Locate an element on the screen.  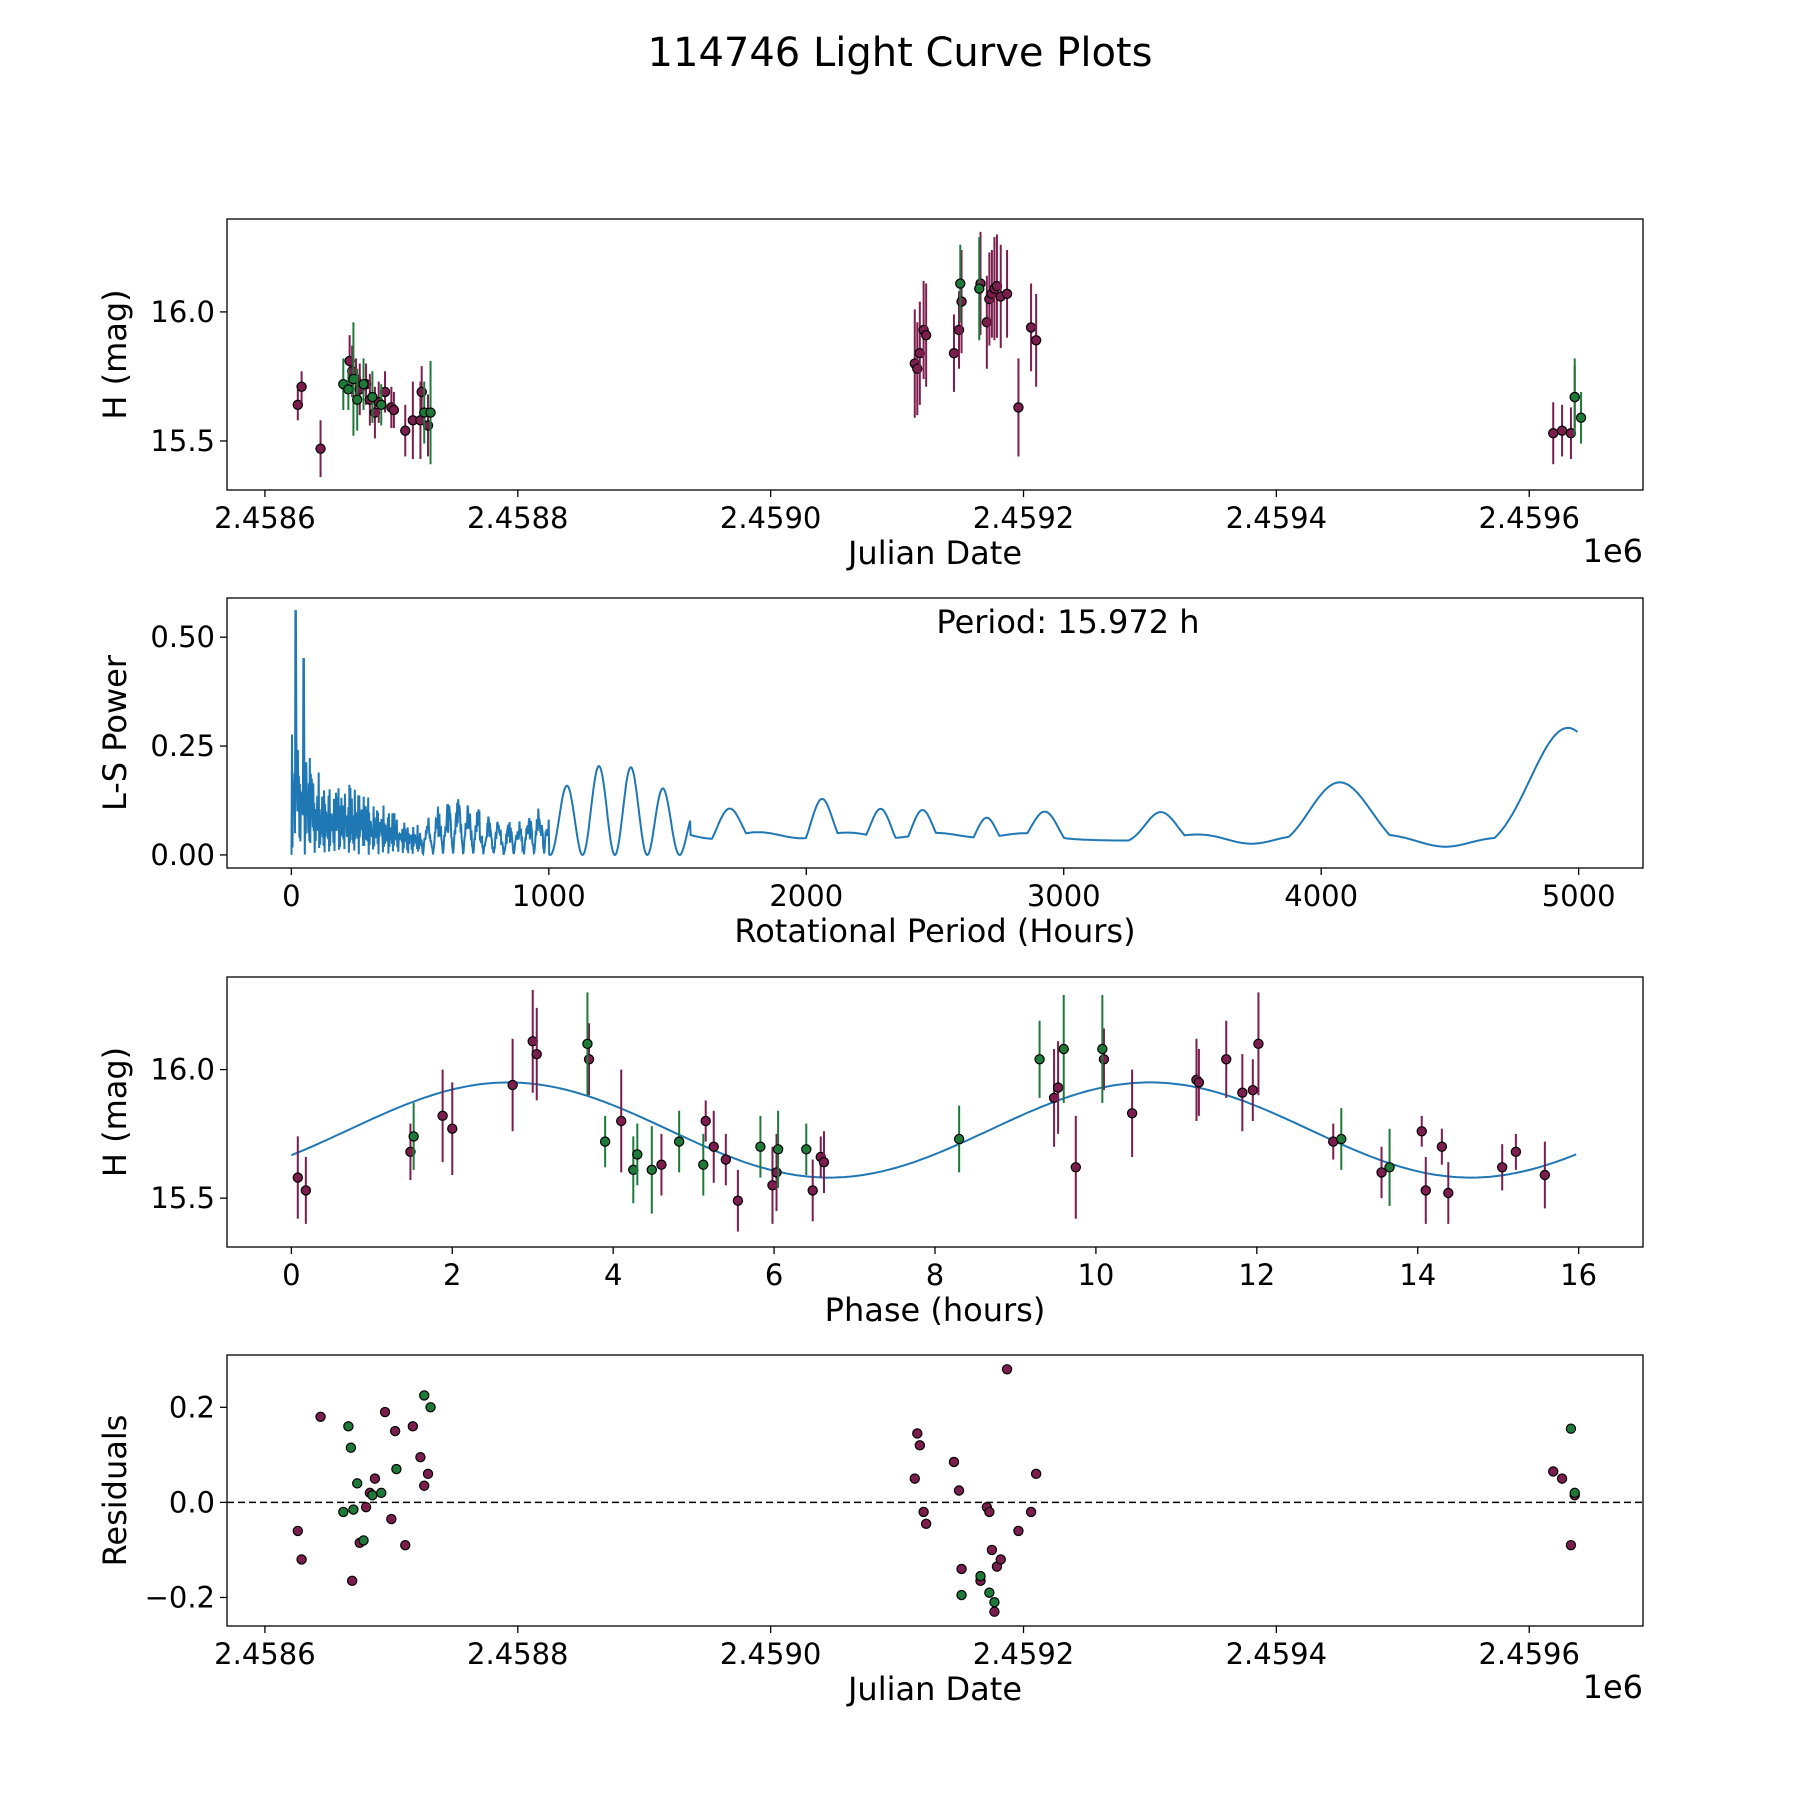
x-tick-label: 8 is located at coordinates (935, 1275).